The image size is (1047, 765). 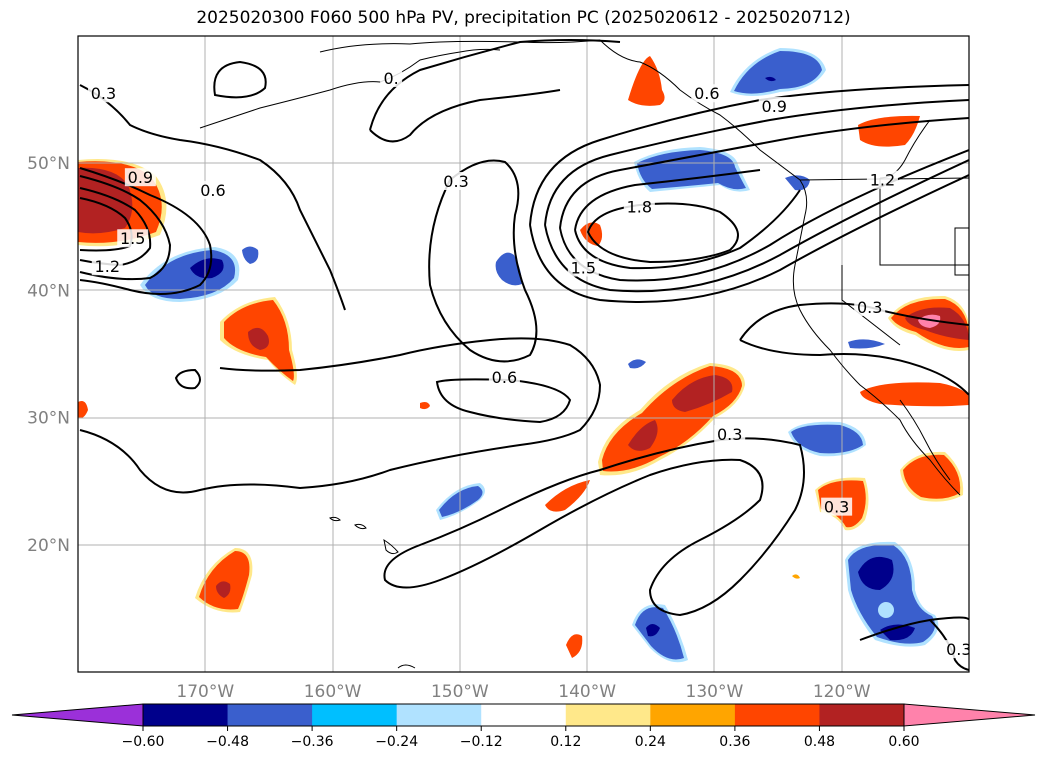 I want to click on colorbar-tick-label: 0.48, so click(x=819, y=742).